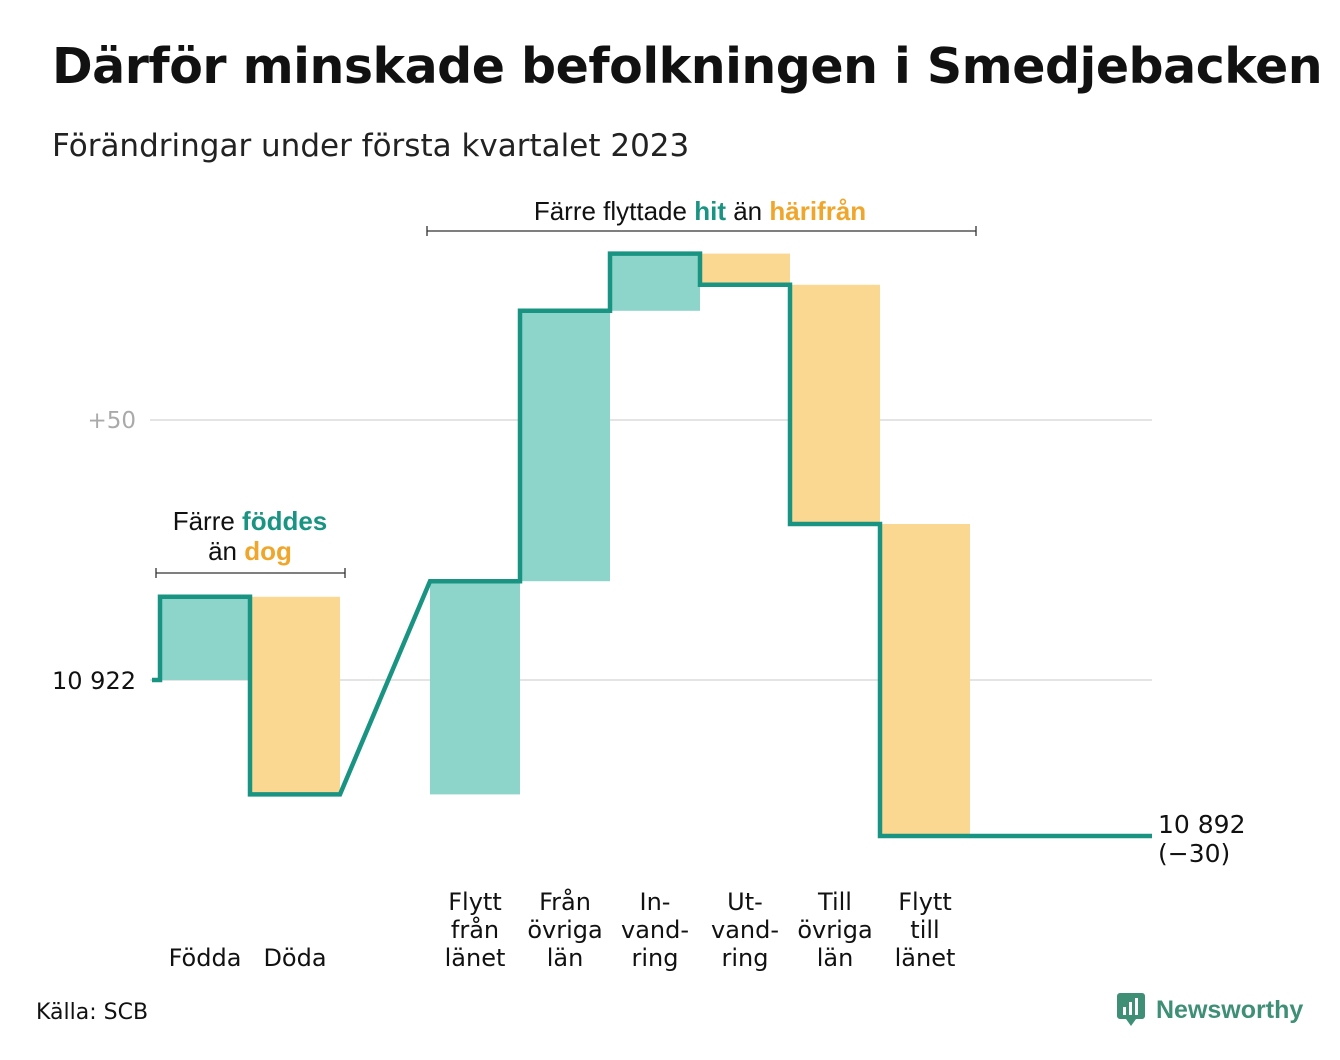 This screenshot has width=1340, height=1060. I want to click on migration-annotation: Färre flyttade hit än härifrån, so click(701, 216).